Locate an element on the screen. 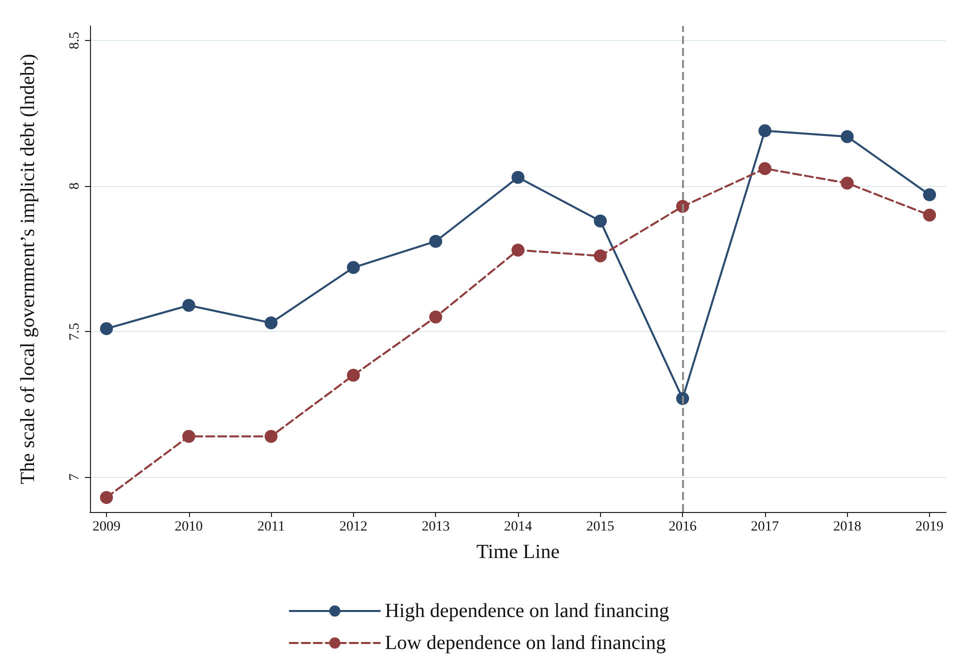 Image resolution: width=958 pixels, height=668 pixels. x-tick-label: 2009 is located at coordinates (106, 527).